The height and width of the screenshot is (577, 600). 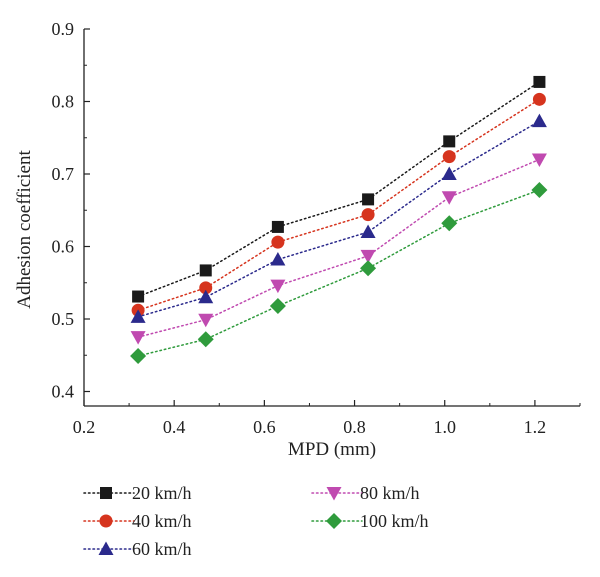 What do you see at coordinates (162, 549) in the screenshot?
I see `legend-label: 60 km/h` at bounding box center [162, 549].